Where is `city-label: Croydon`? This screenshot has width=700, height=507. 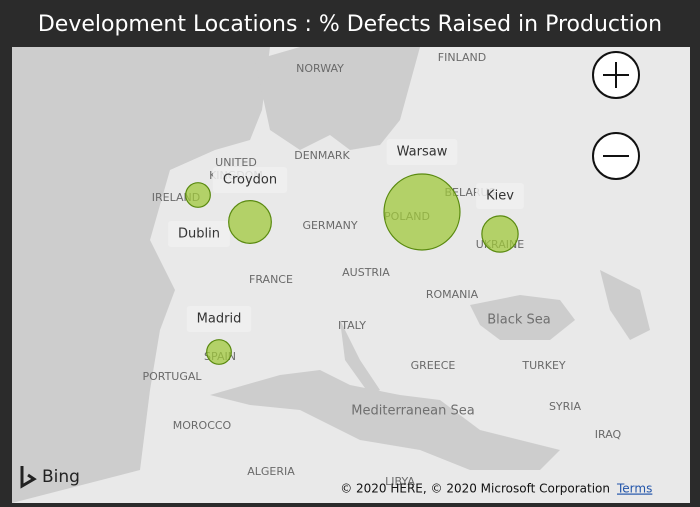
city-label: Croydon is located at coordinates (250, 180).